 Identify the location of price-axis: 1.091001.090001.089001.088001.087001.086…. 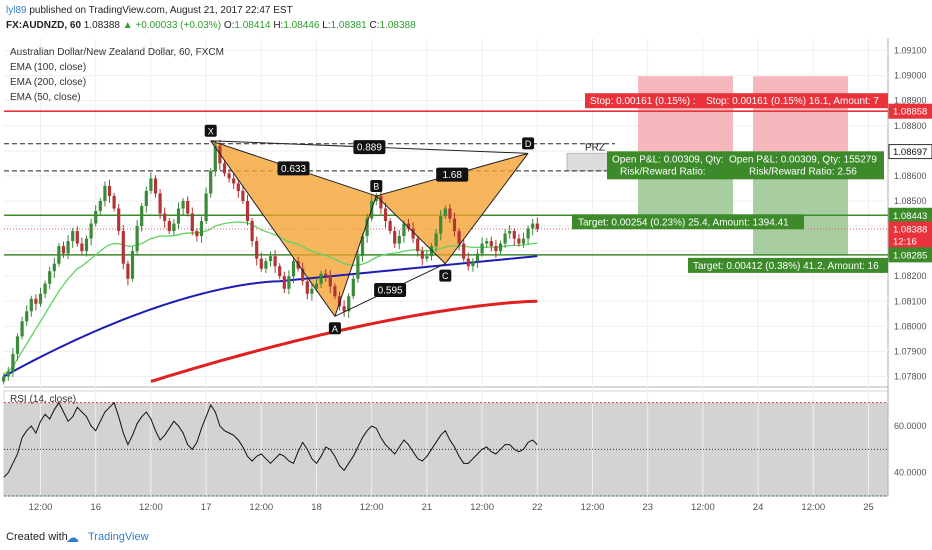
(910, 214).